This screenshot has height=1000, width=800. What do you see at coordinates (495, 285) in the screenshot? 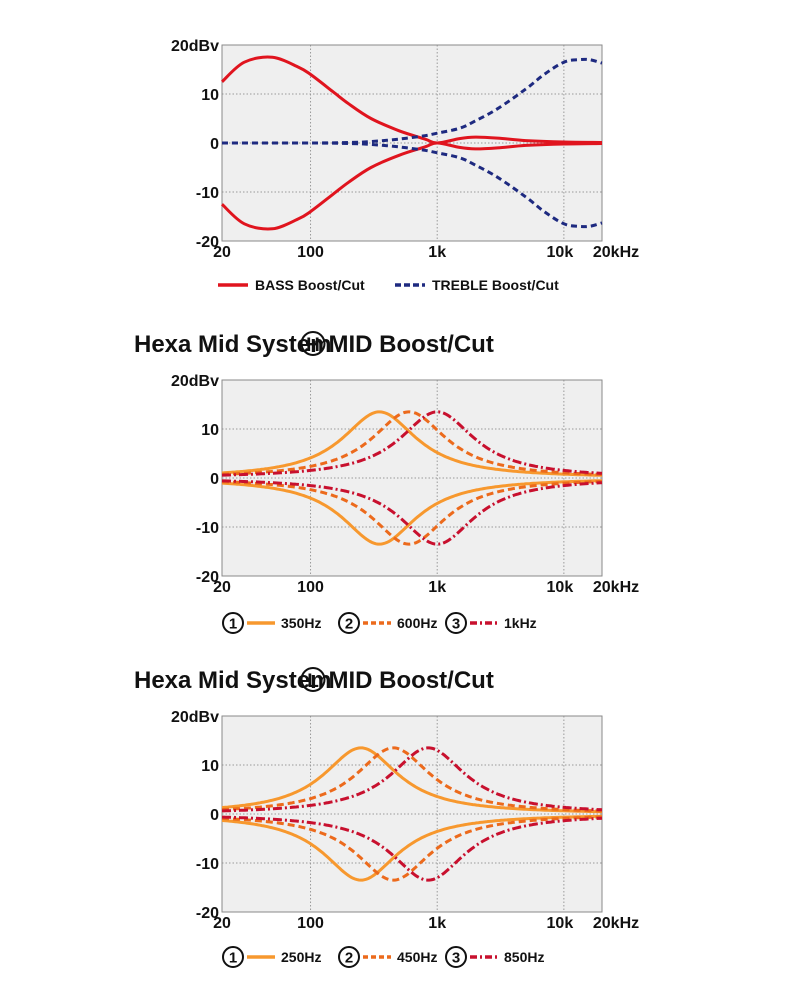
I see `legend-label: TREBLE Boost/Cut` at bounding box center [495, 285].